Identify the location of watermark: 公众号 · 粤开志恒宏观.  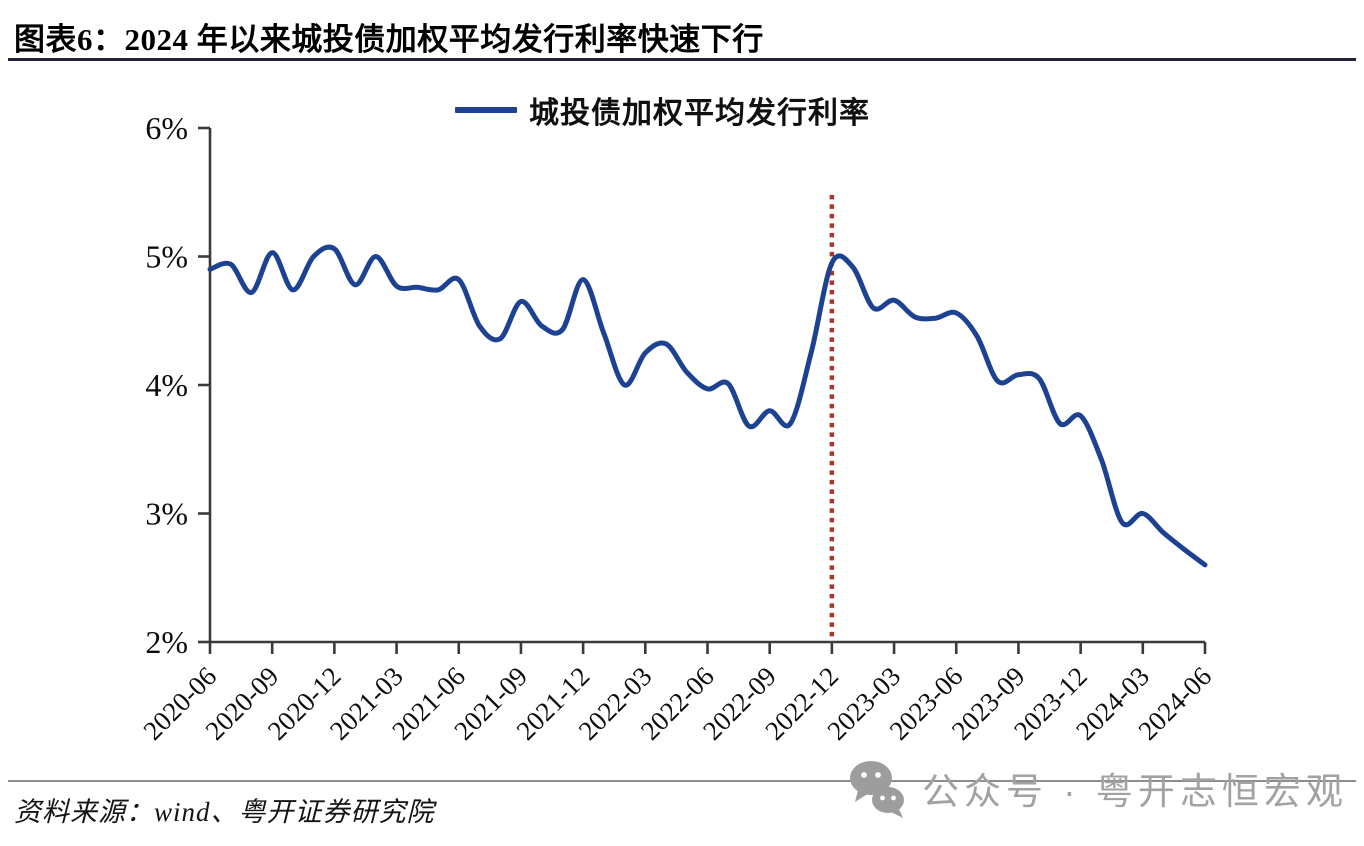
(1098, 788).